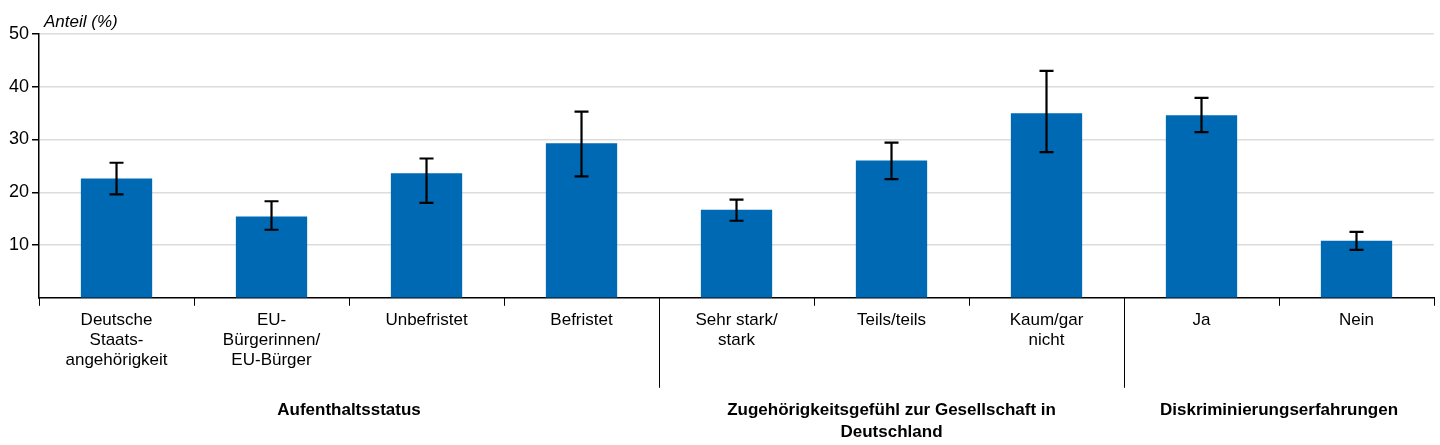  I want to click on text: Zugehörigkeitsgefühl zur Gesellschaft in Deutschland, so click(891, 420).